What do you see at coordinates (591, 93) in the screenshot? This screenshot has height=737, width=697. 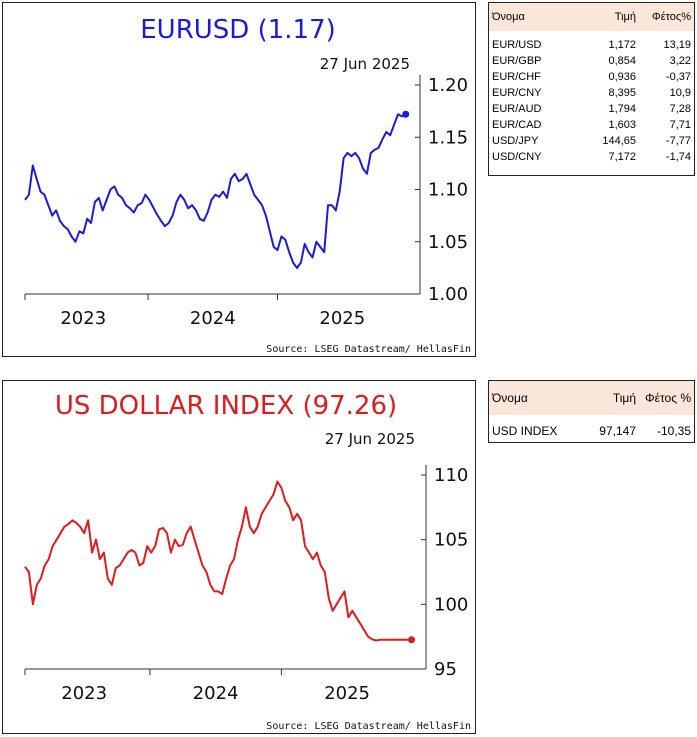 I see `table-row: EUR/CNY 8,395 10,9` at bounding box center [591, 93].